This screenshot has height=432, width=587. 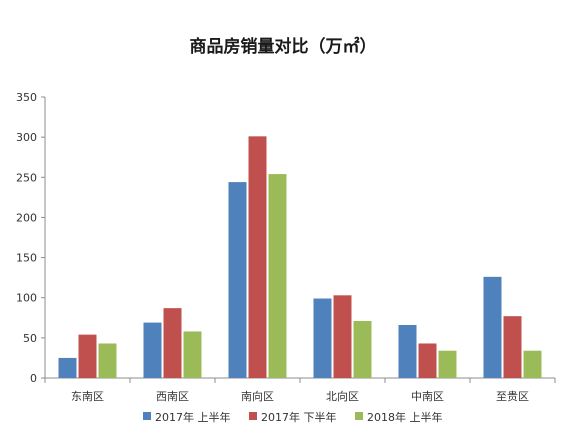 What do you see at coordinates (26, 137) in the screenshot?
I see `y-tick-label: 300` at bounding box center [26, 137].